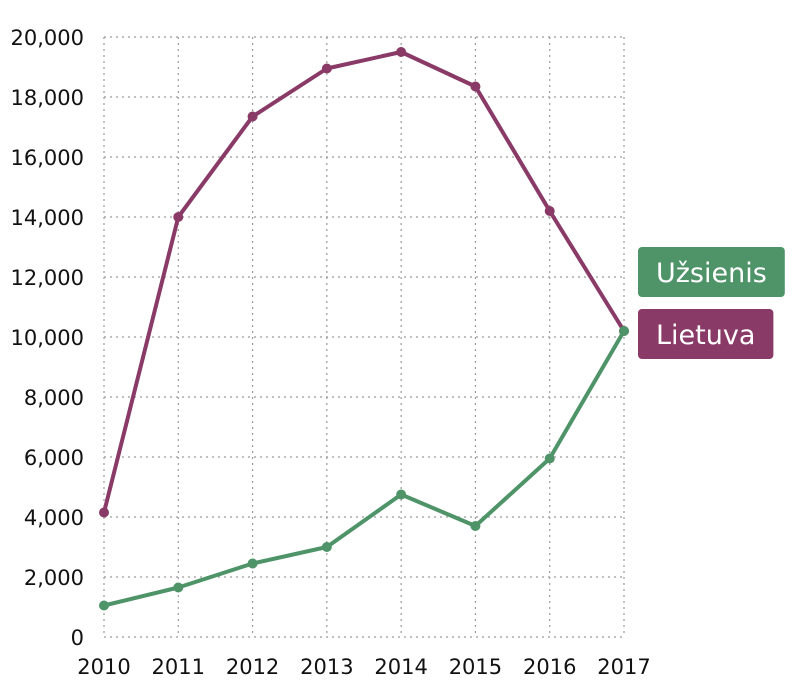  I want to click on legend-swatch-u-sienis, so click(711, 272).